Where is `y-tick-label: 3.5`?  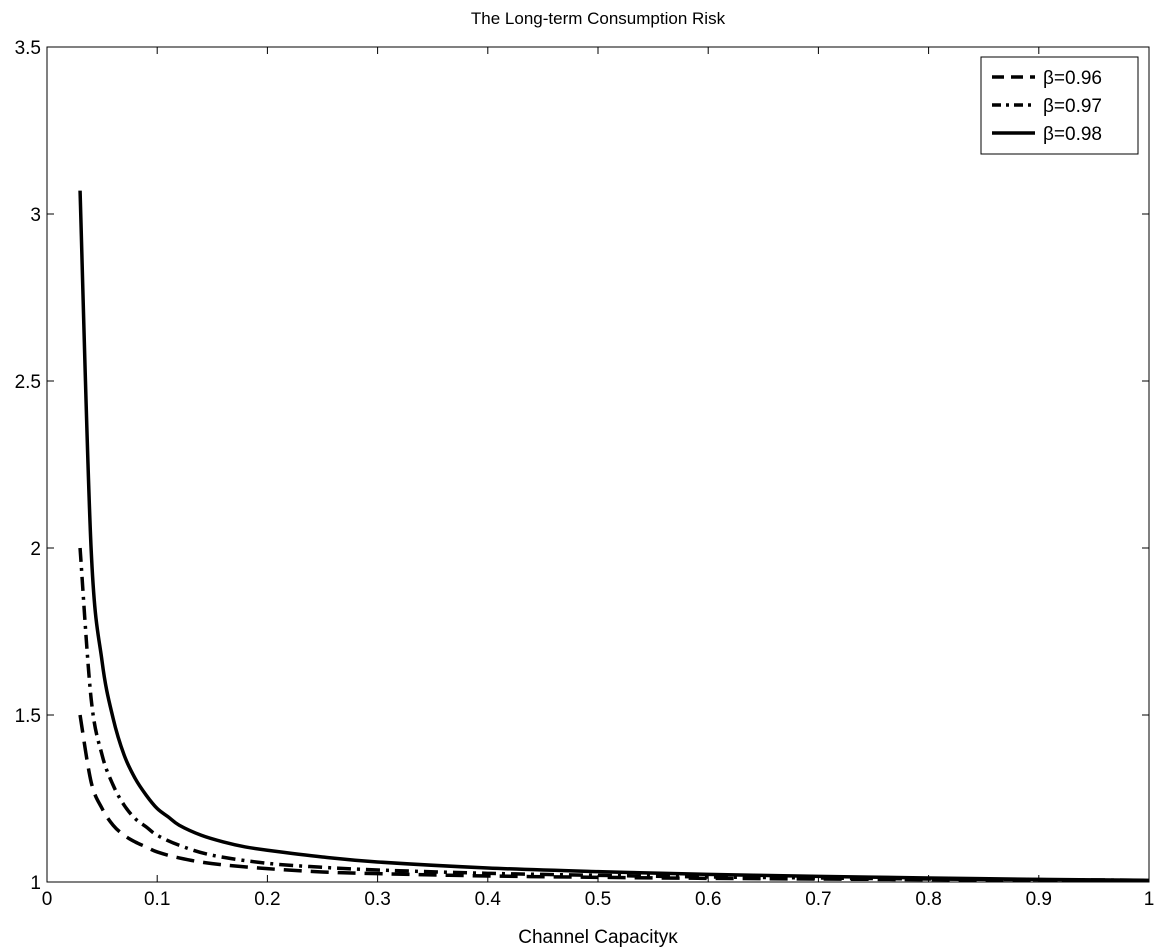
y-tick-label: 3.5 is located at coordinates (28, 48).